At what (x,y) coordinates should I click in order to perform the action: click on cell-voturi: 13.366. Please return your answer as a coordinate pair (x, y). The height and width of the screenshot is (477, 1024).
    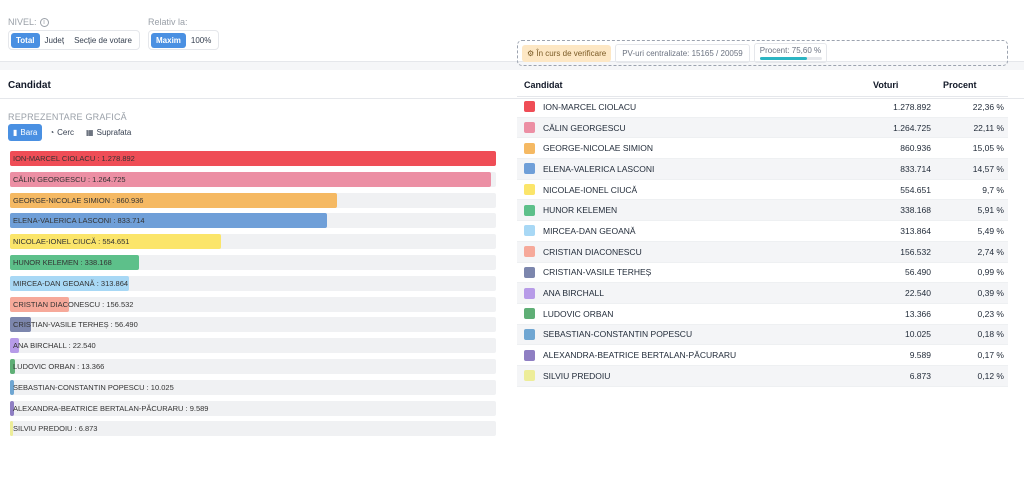
    Looking at the image, I should click on (918, 313).